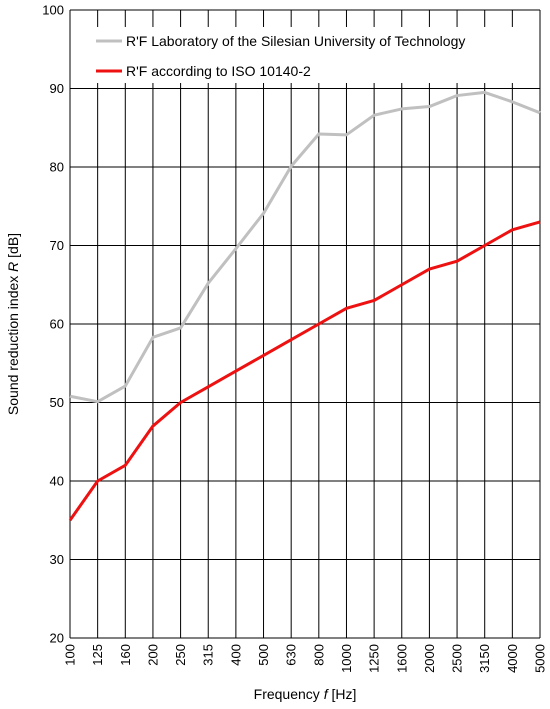 This screenshot has height=709, width=550. What do you see at coordinates (512, 658) in the screenshot?
I see `x-tick-label: 4000` at bounding box center [512, 658].